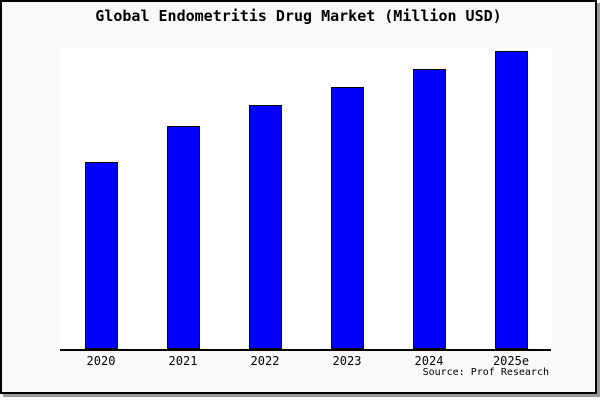 The height and width of the screenshot is (400, 600). Describe the element at coordinates (347, 361) in the screenshot. I see `x-tick-label: 2023` at that location.